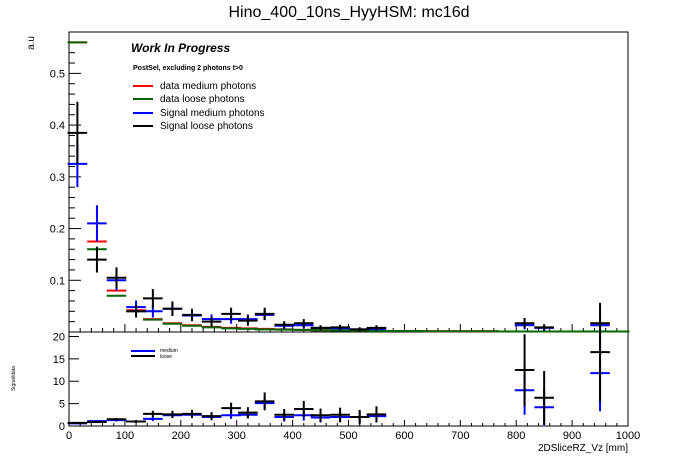 The image size is (698, 476). What do you see at coordinates (292, 436) in the screenshot?
I see `x-tick-label: 400` at bounding box center [292, 436].